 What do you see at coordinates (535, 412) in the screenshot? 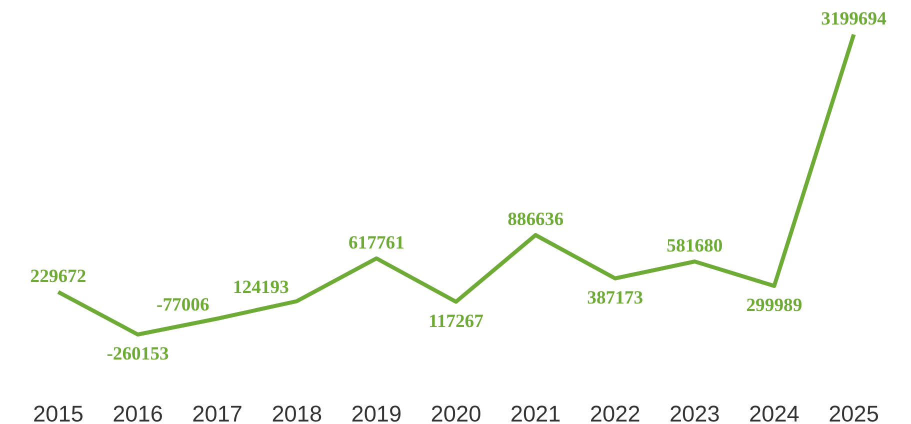
I see `x-tick-label: 2021` at bounding box center [535, 412].